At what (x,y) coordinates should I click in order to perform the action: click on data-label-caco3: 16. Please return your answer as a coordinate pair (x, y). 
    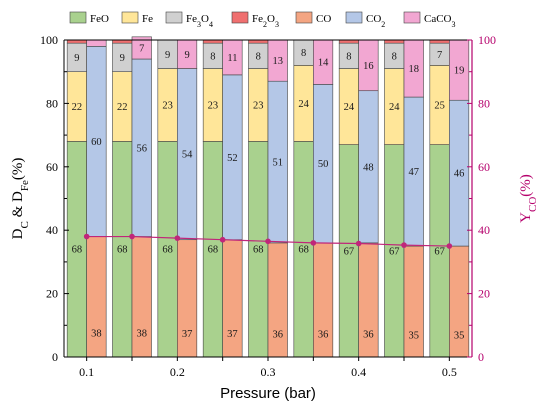
    Looking at the image, I should click on (368, 66).